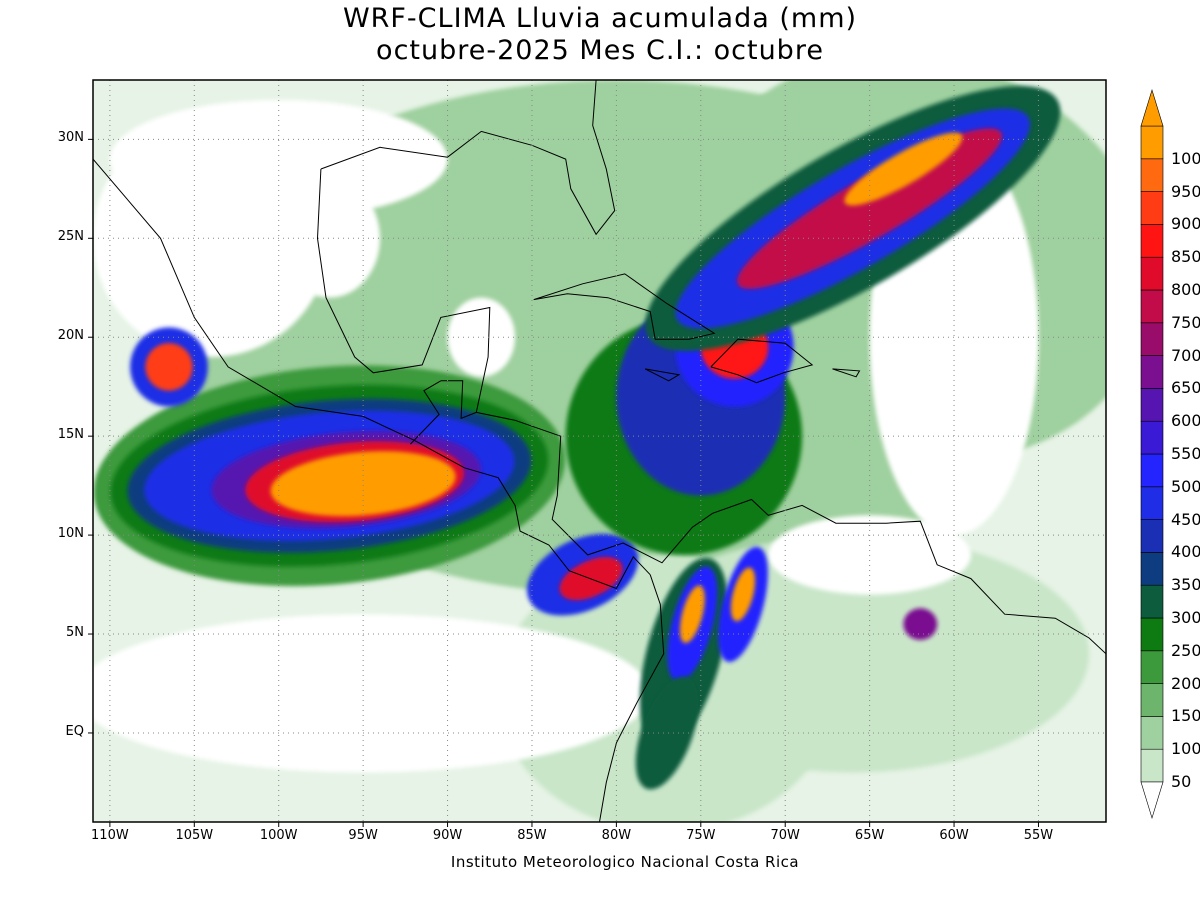 The width and height of the screenshot is (1200, 900). I want to click on colorbar-label: 550, so click(1185, 453).